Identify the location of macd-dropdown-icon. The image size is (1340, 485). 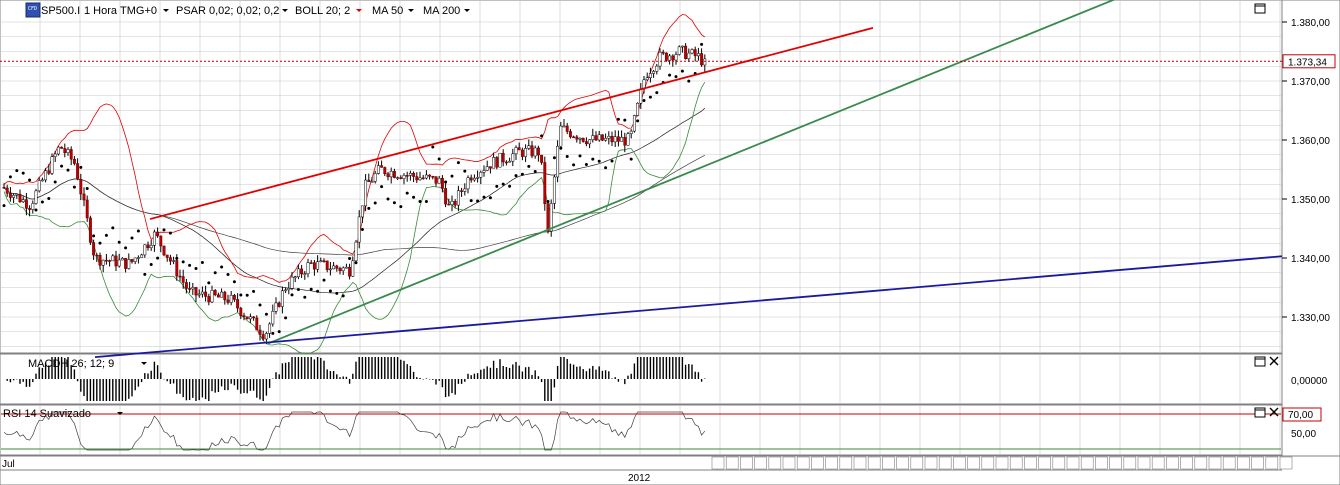
(144, 363).